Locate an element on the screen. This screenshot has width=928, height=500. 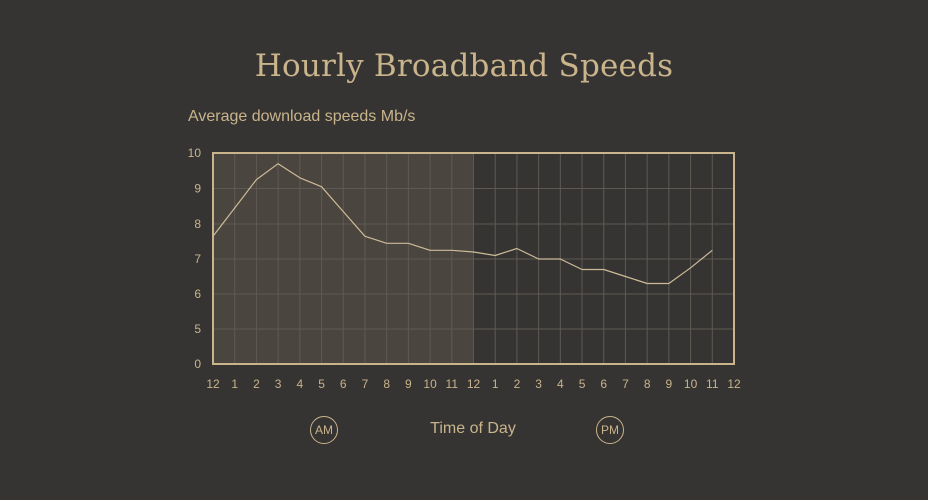
y-tick-label: 10 is located at coordinates (195, 153).